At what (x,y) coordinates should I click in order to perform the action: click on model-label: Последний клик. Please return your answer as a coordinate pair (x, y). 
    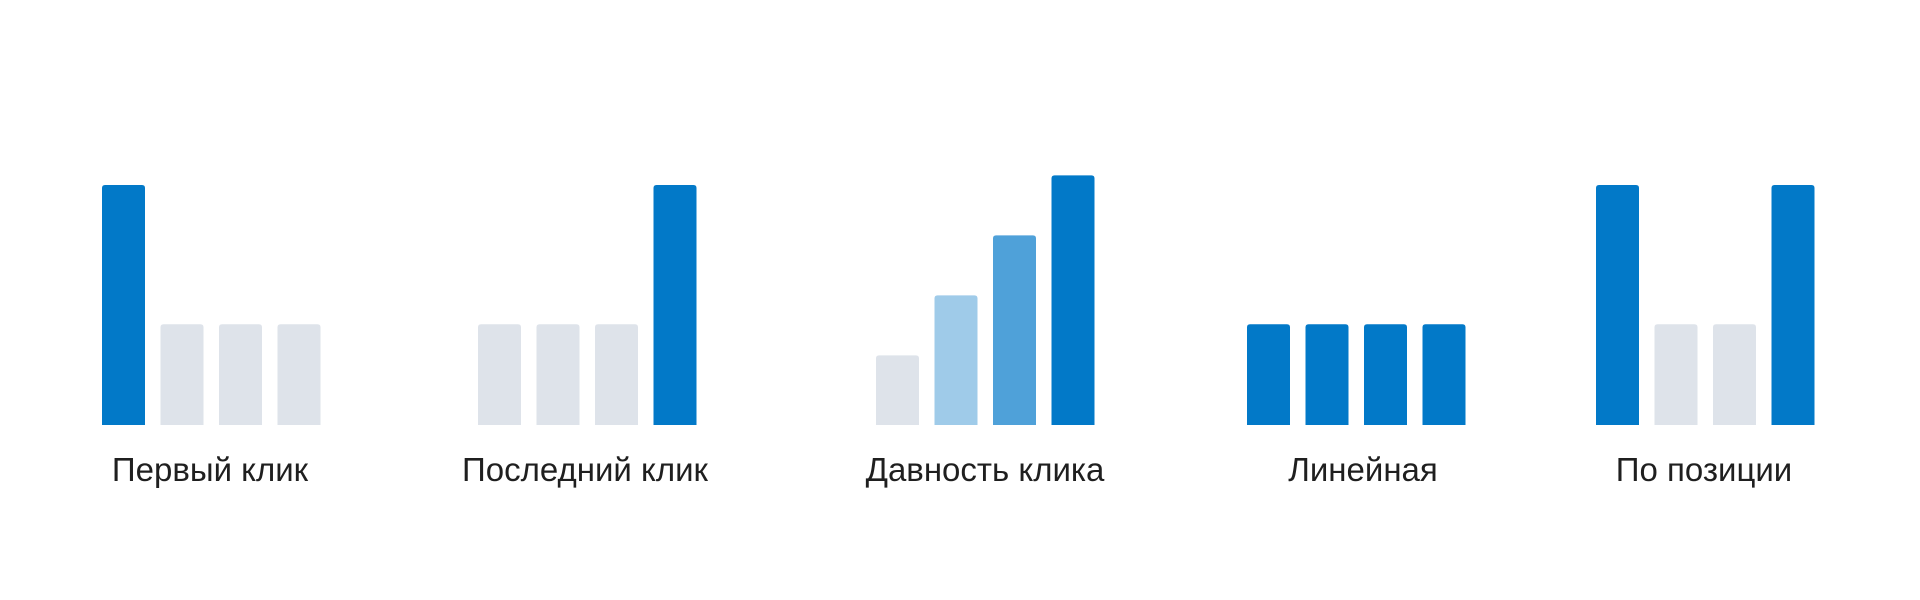
    Looking at the image, I should click on (585, 469).